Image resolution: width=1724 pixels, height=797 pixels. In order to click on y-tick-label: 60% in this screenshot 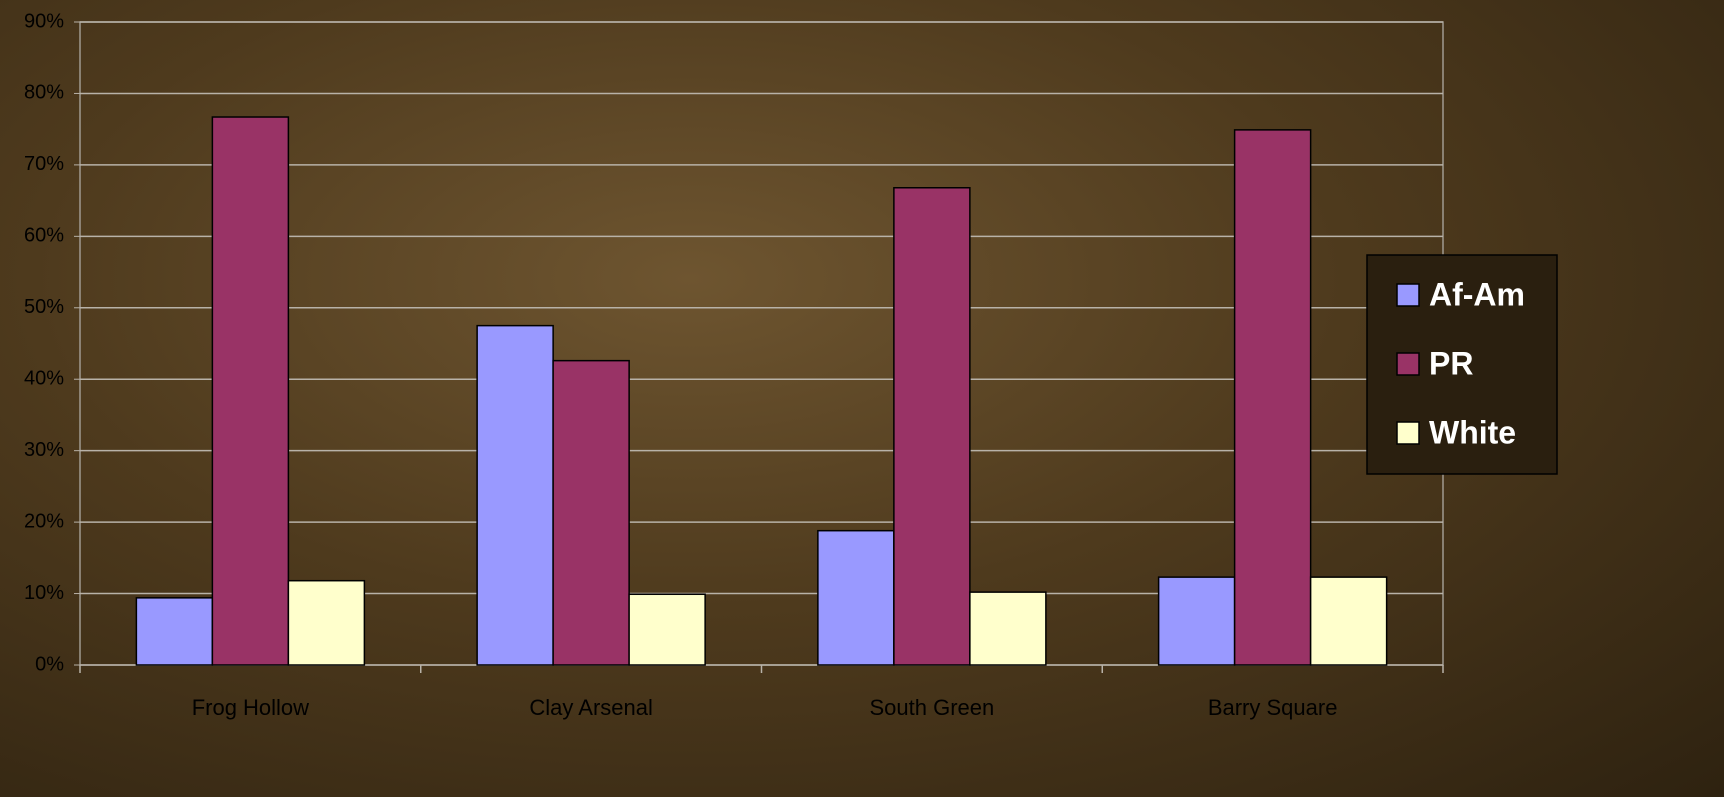, I will do `click(44, 236)`.